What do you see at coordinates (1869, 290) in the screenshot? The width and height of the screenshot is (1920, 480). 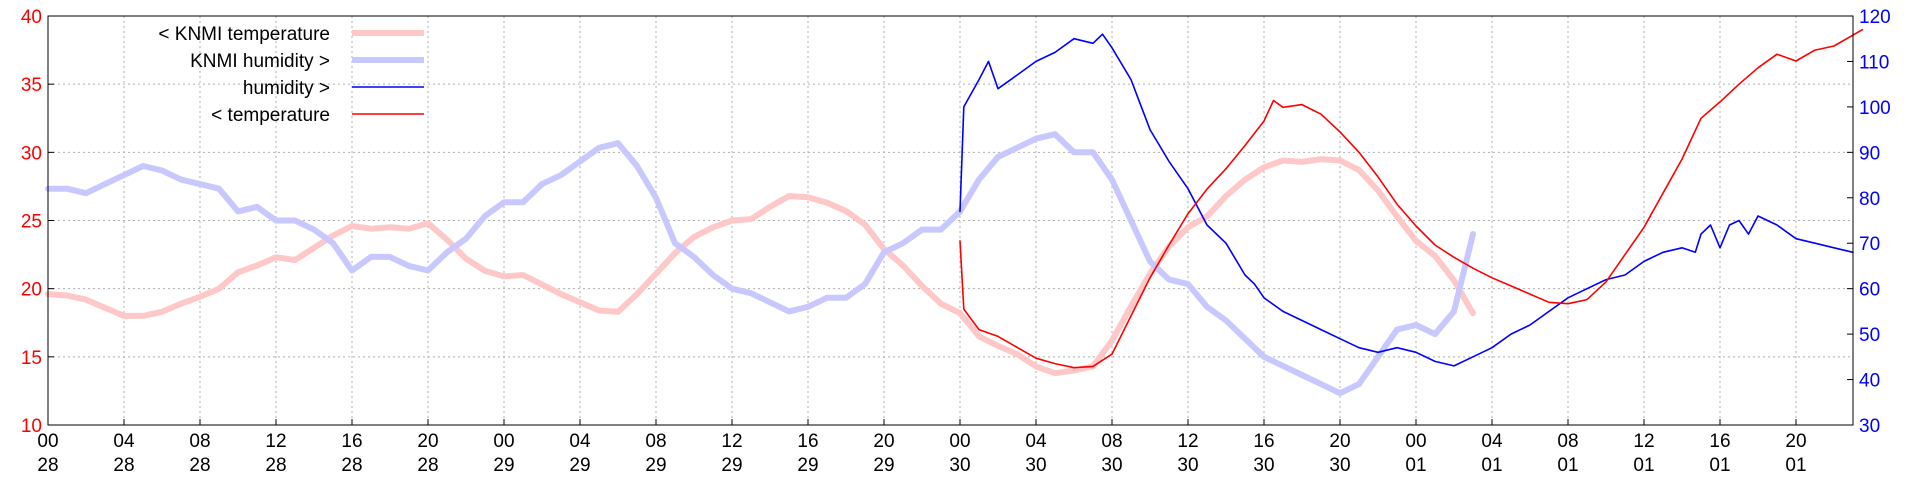 I see `right-tick-label: 60` at bounding box center [1869, 290].